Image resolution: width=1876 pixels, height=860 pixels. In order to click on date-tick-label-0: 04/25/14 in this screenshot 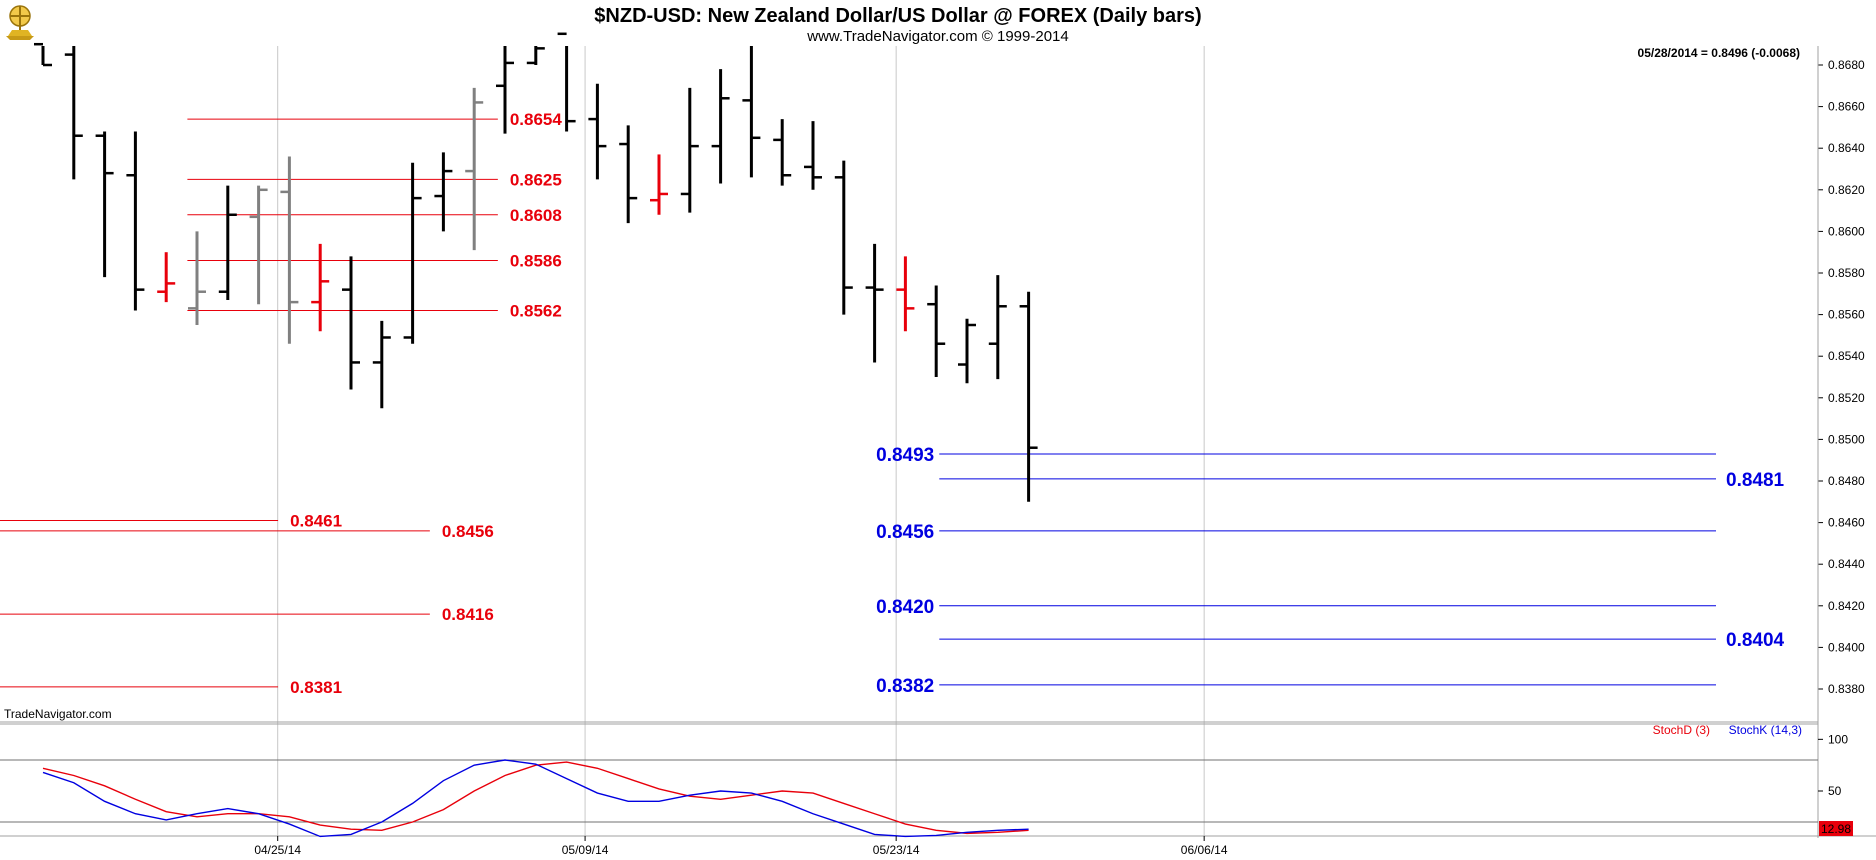, I will do `click(277, 850)`.